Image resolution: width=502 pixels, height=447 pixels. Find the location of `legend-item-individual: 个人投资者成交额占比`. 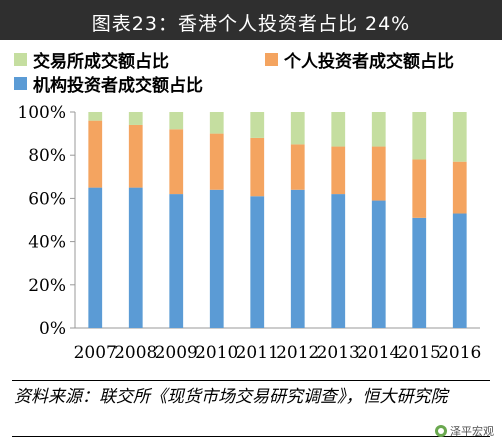

legend-item-individual: 个人投资者成交额占比 is located at coordinates (359, 60).